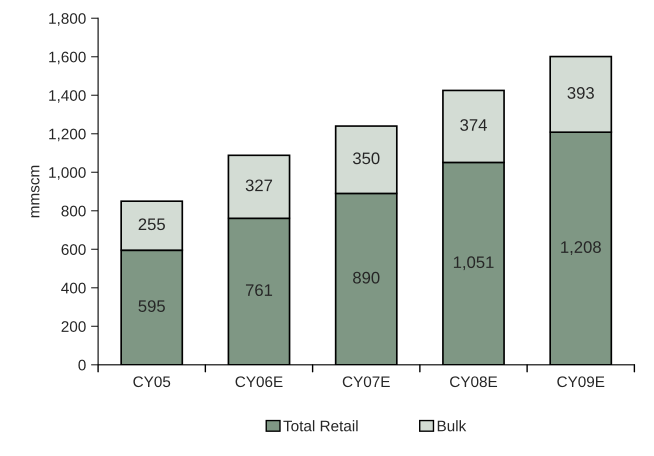  Describe the element at coordinates (580, 382) in the screenshot. I see `x-tick-label: CY09E` at that location.